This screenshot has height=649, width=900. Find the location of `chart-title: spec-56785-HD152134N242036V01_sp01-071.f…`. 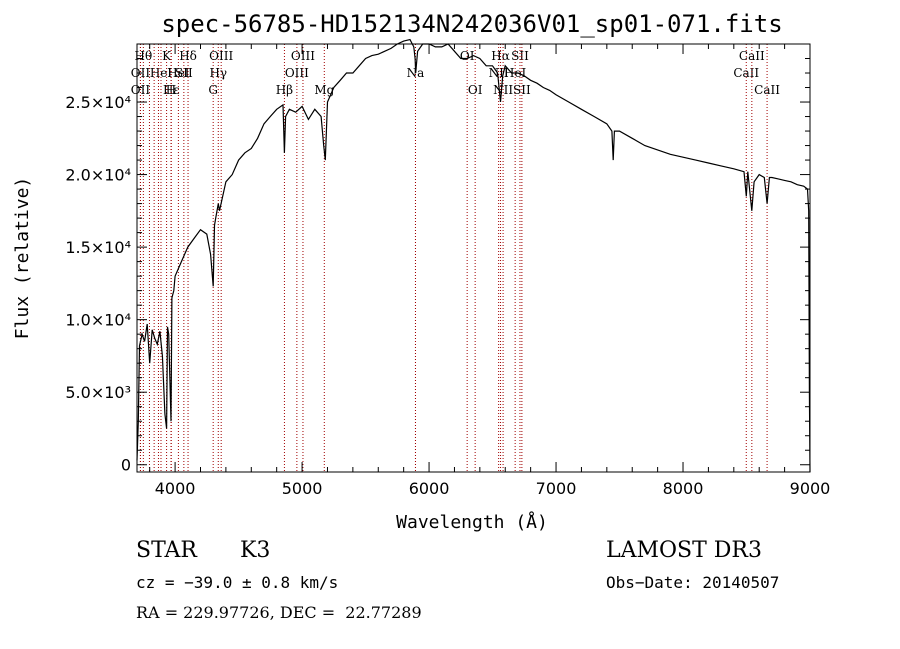

chart-title: spec-56785-HD152134N242036V01_sp01-071.f… is located at coordinates (471, 24).